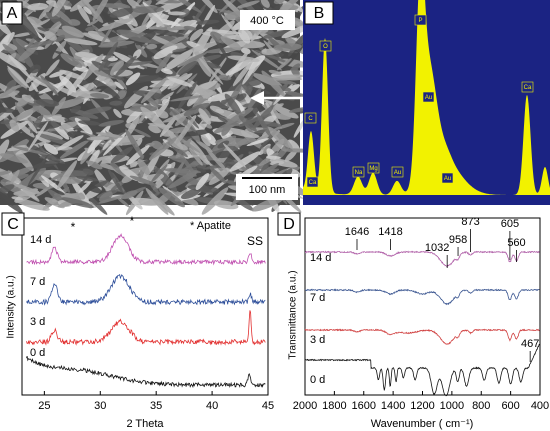 This screenshot has width=550, height=431. Describe the element at coordinates (73, 227) in the screenshot. I see `annotation: *` at that location.